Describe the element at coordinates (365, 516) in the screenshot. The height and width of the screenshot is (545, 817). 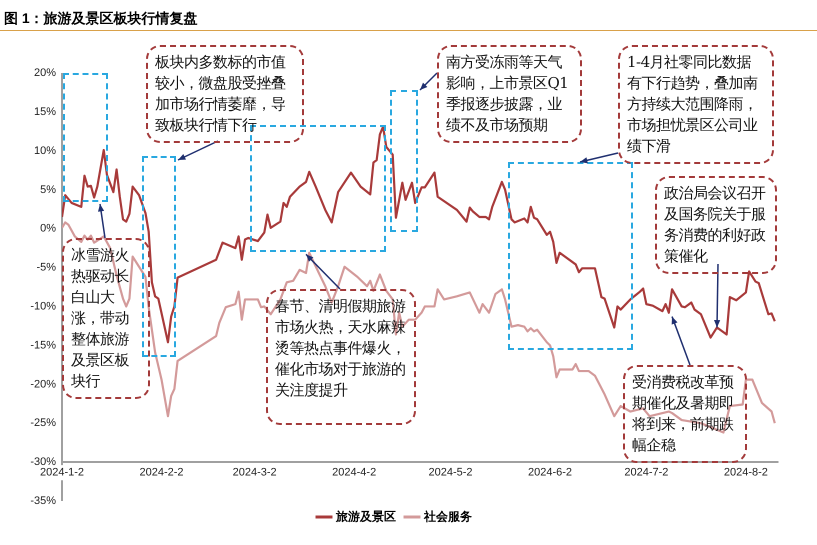
I see `legend-label: 旅游及景区` at that location.